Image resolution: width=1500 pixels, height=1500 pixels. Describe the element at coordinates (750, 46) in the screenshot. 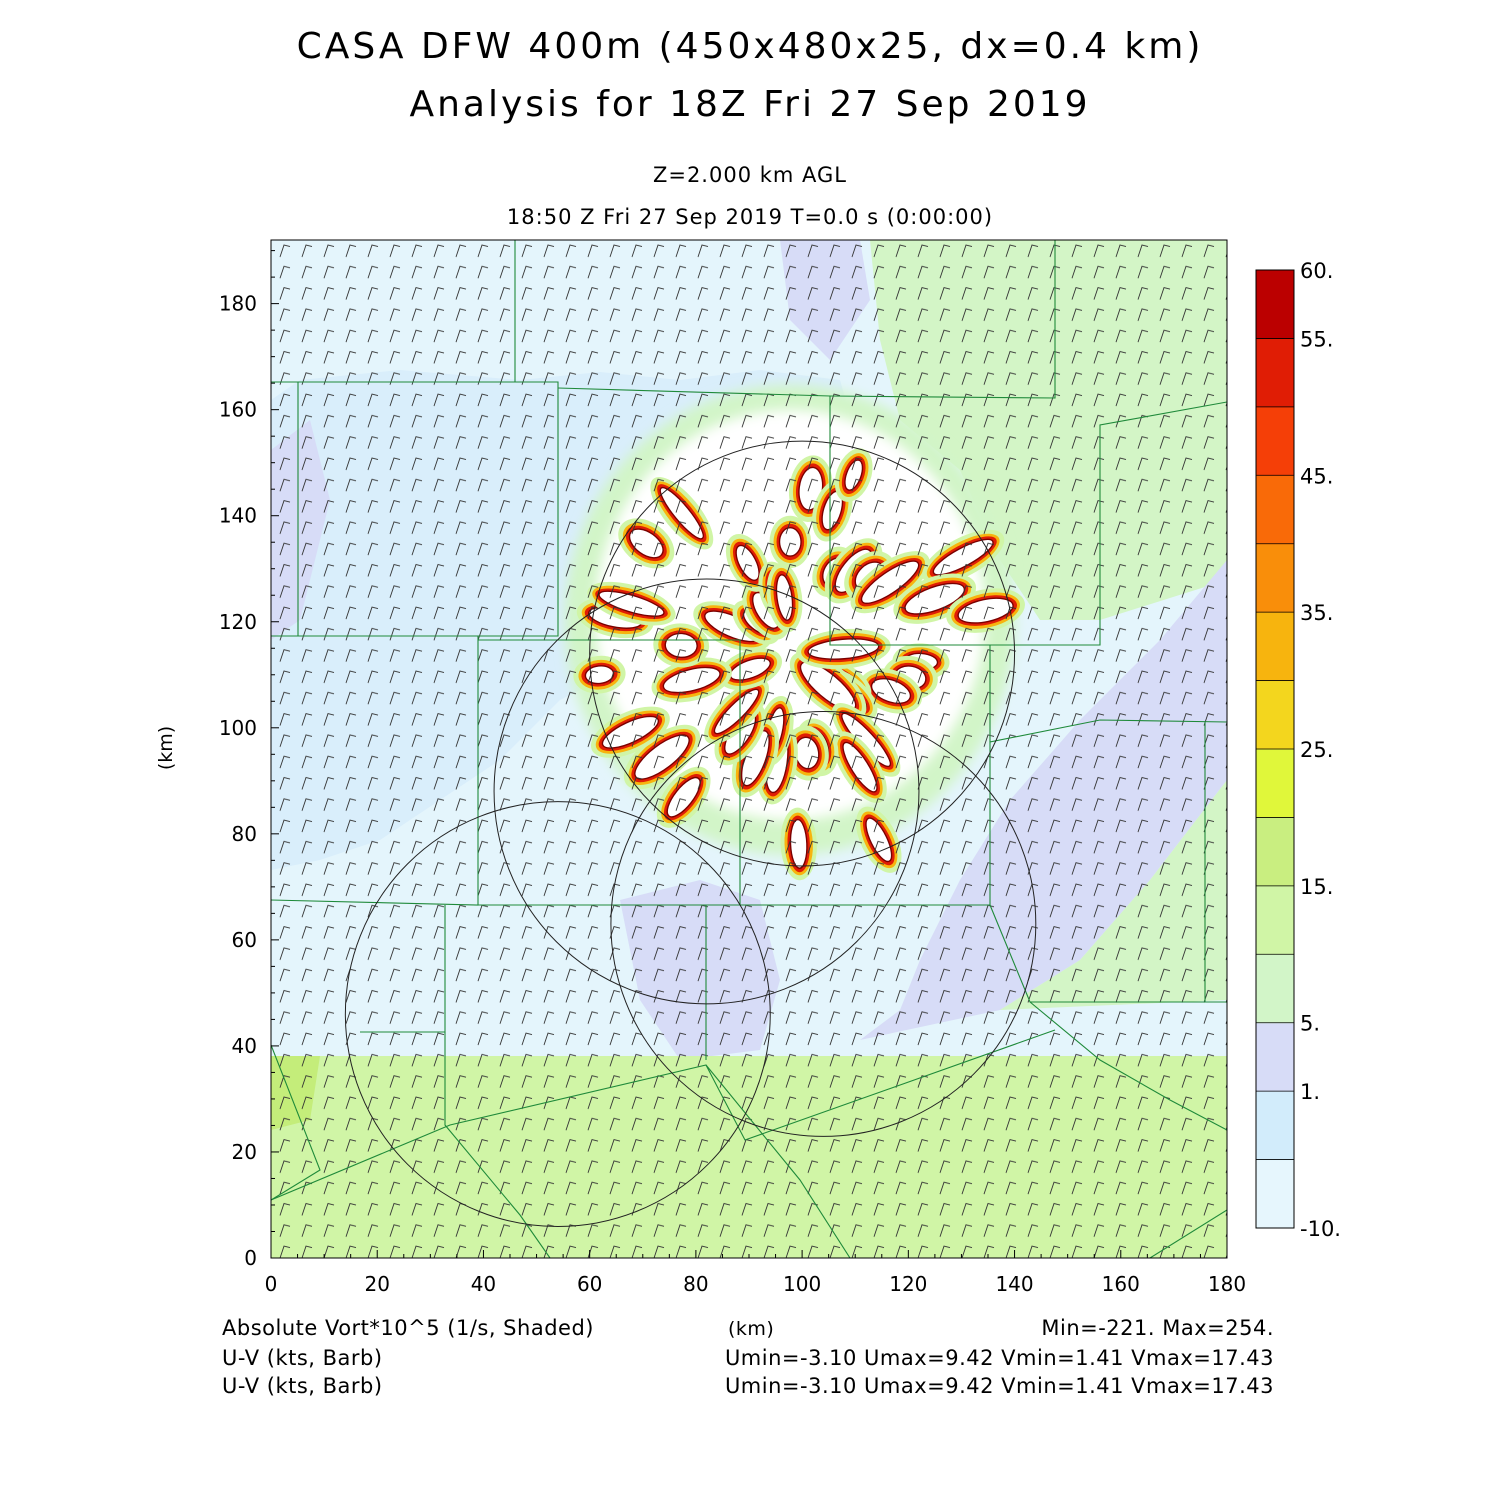

I see `title-line-1: CASA DFW 400m (450x480x25, dx=0.4 km)` at that location.